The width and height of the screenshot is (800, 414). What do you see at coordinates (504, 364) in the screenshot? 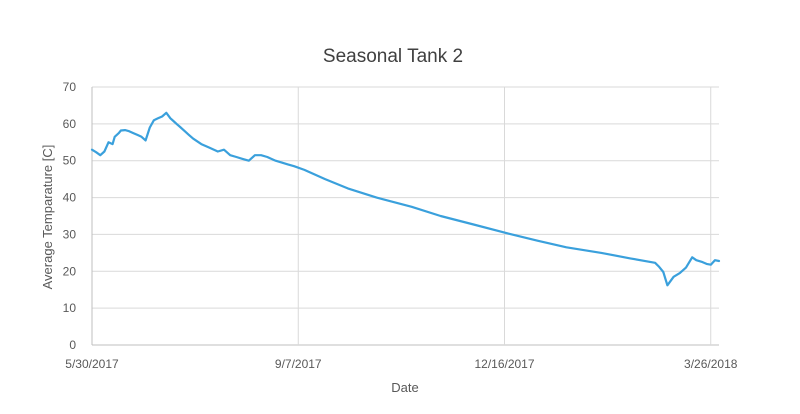
I see `x-tick-label: 12/16/2017` at bounding box center [504, 364].